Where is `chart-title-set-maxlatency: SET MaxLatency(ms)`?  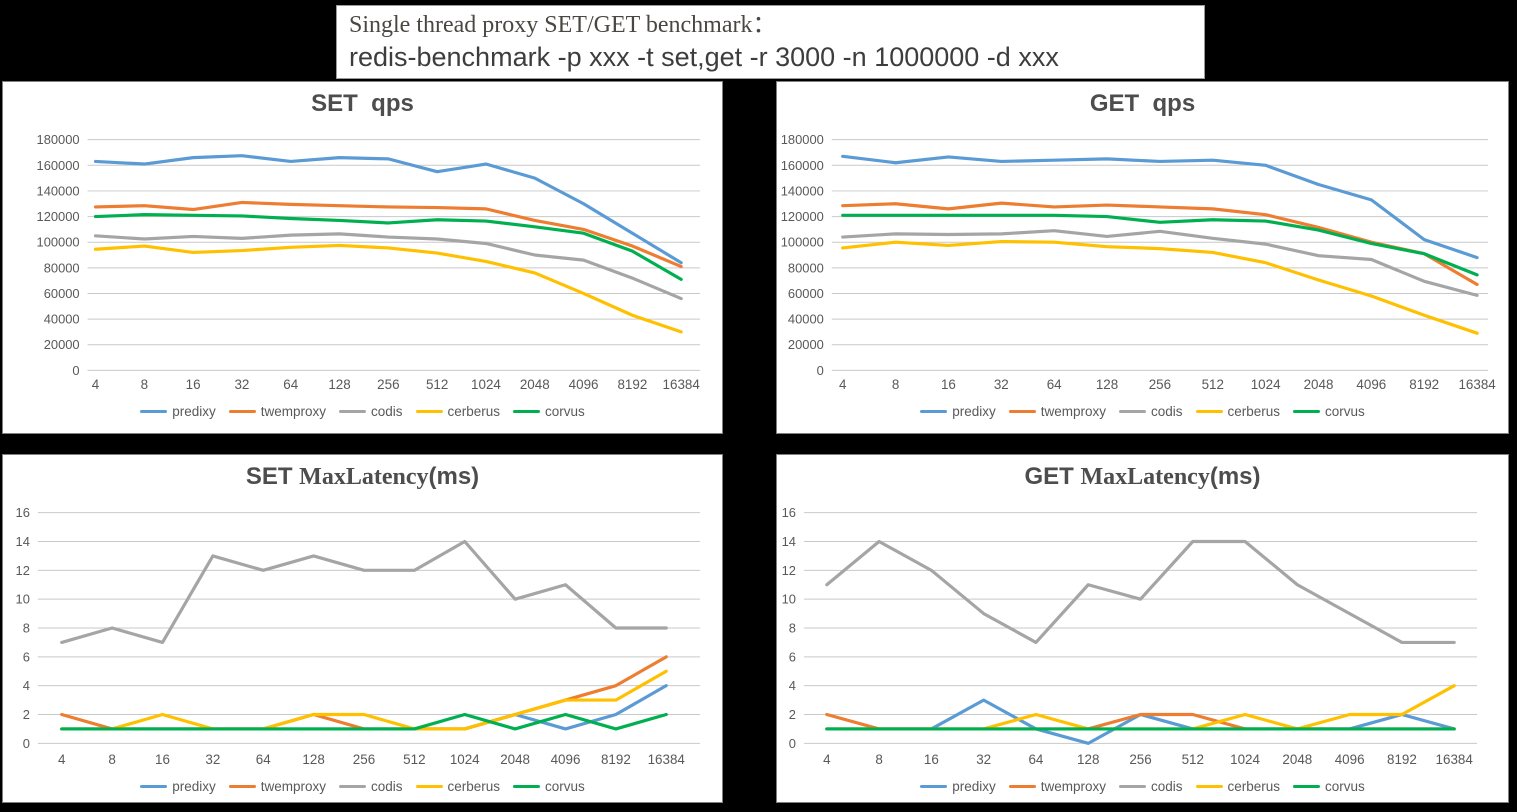 chart-title-set-maxlatency: SET MaxLatency(ms) is located at coordinates (362, 477).